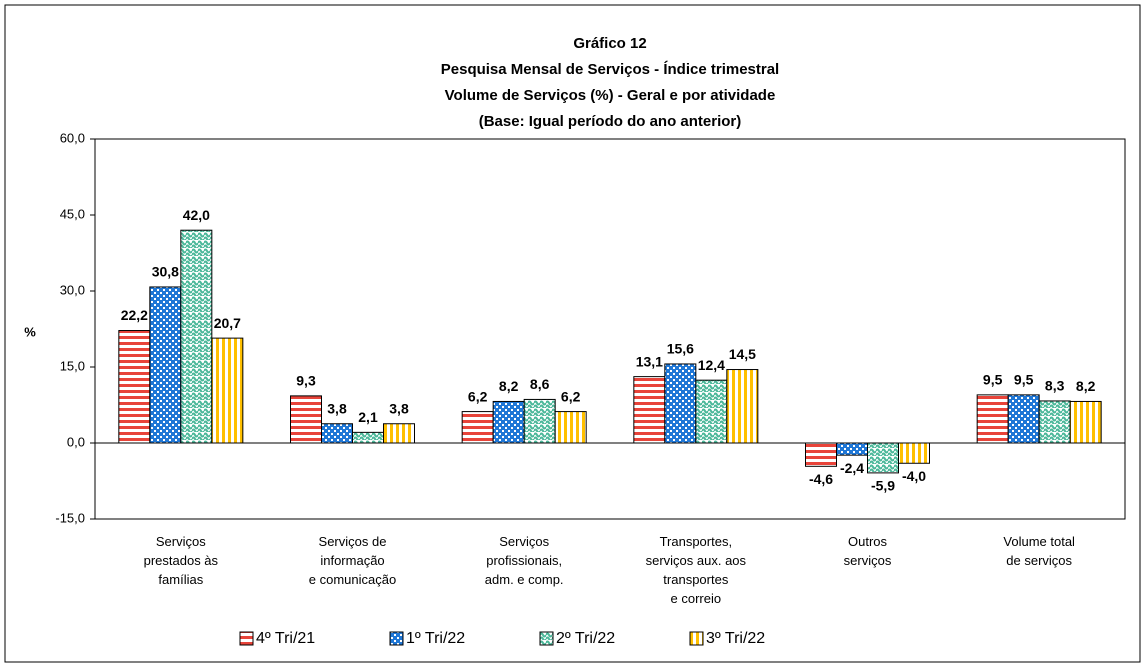 The image size is (1147, 668). What do you see at coordinates (868, 551) in the screenshot?
I see `x-tick-label: Outros serviços` at bounding box center [868, 551].